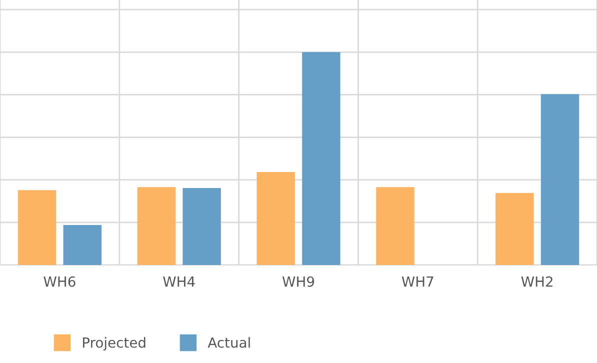  I want to click on legend-label: Actual, so click(229, 342).